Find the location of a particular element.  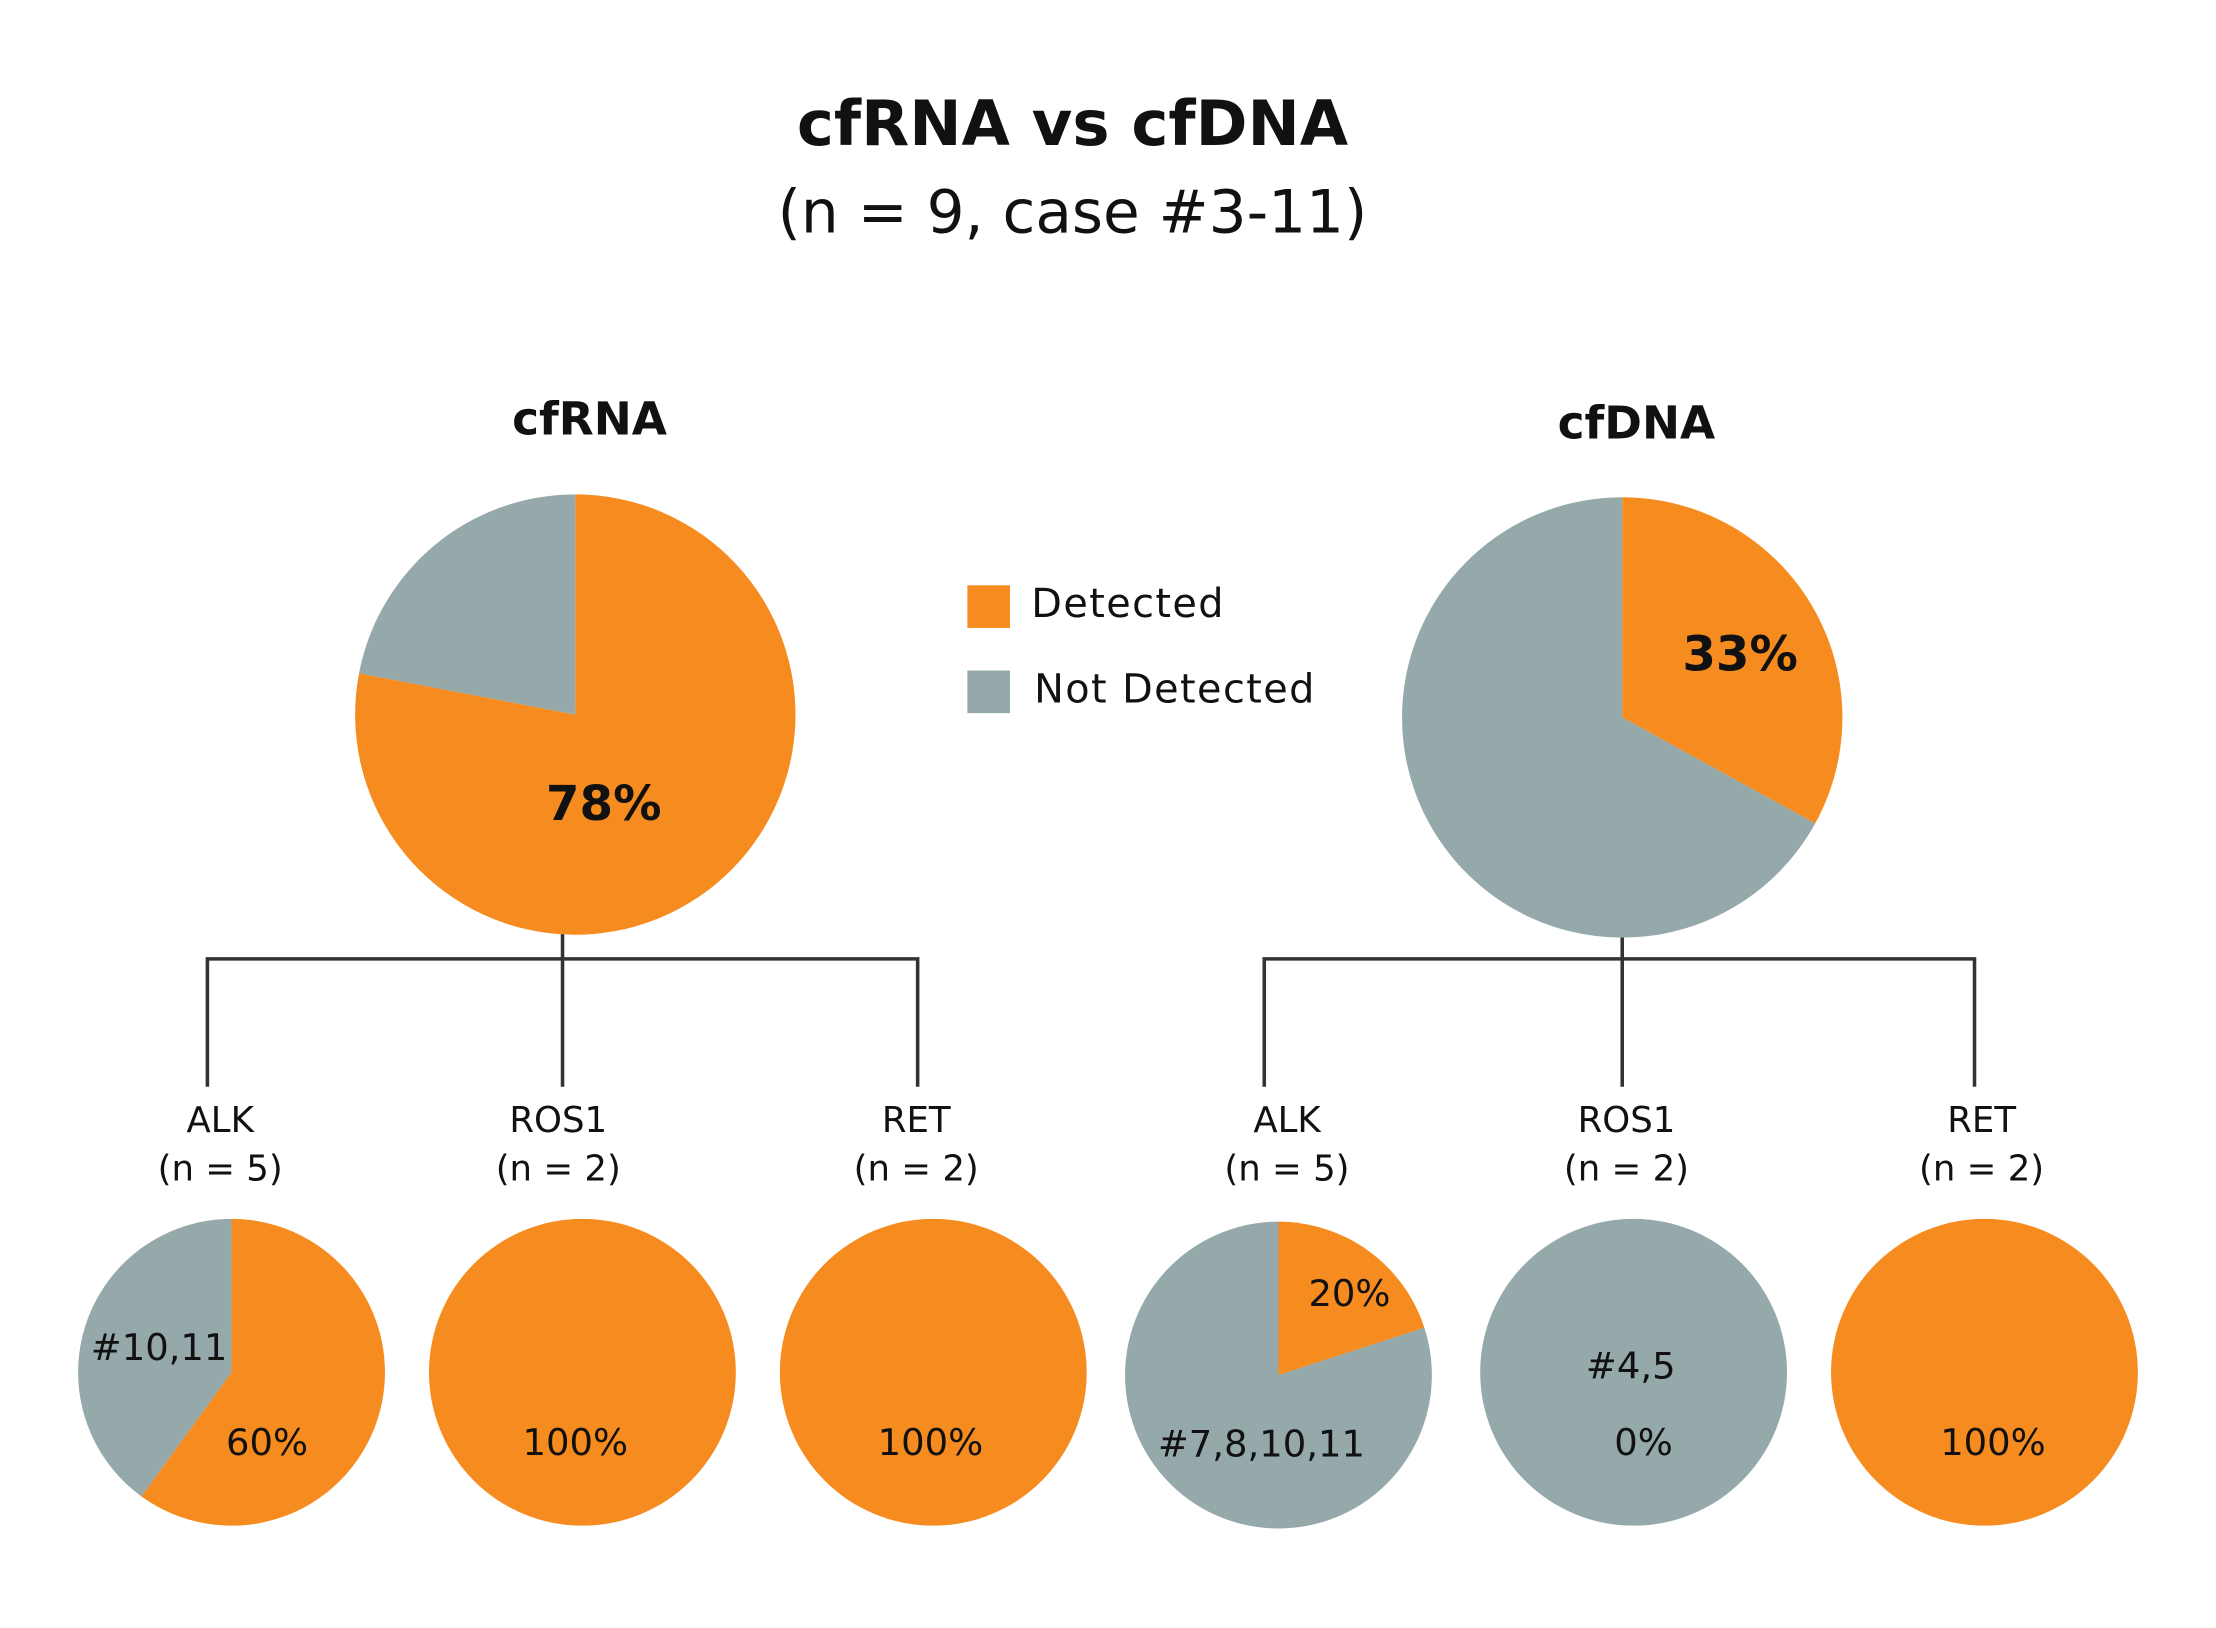

legend-label: Not Detected is located at coordinates (1175, 689).